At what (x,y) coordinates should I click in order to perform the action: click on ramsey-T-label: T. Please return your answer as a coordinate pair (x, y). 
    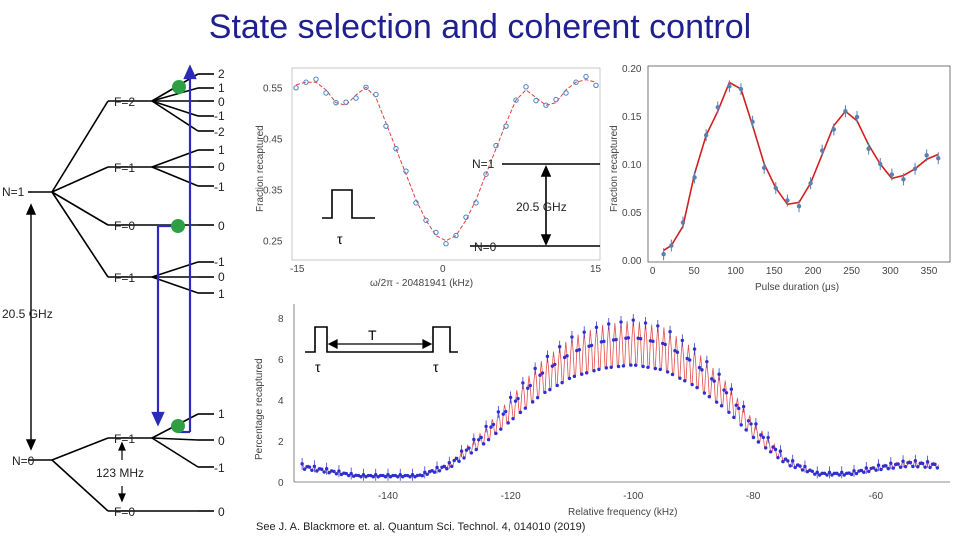
    Looking at the image, I should click on (372, 335).